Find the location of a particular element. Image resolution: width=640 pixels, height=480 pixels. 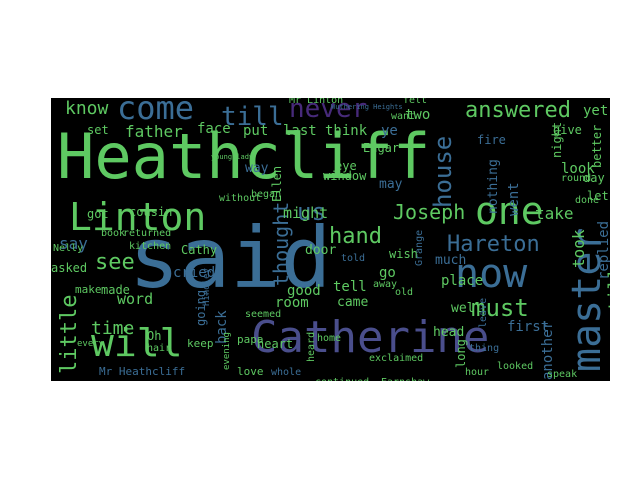

word-began: began is located at coordinates (266, 194).